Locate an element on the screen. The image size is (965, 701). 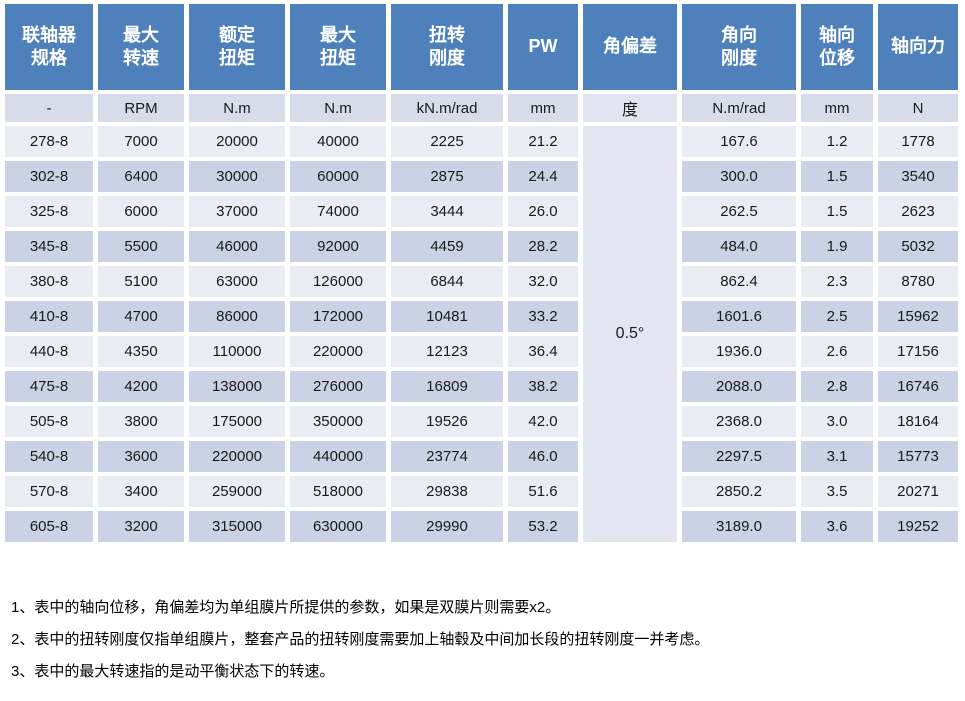
cell-torsional-stiffness: 16809 is located at coordinates (447, 386).